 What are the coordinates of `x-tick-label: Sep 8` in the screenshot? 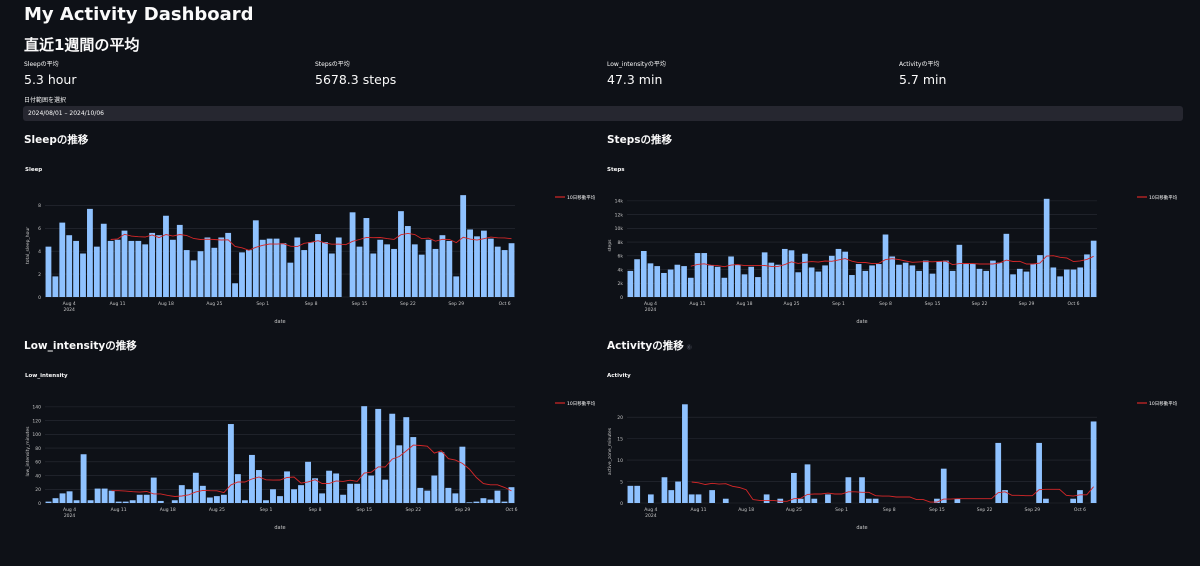 It's located at (315, 510).